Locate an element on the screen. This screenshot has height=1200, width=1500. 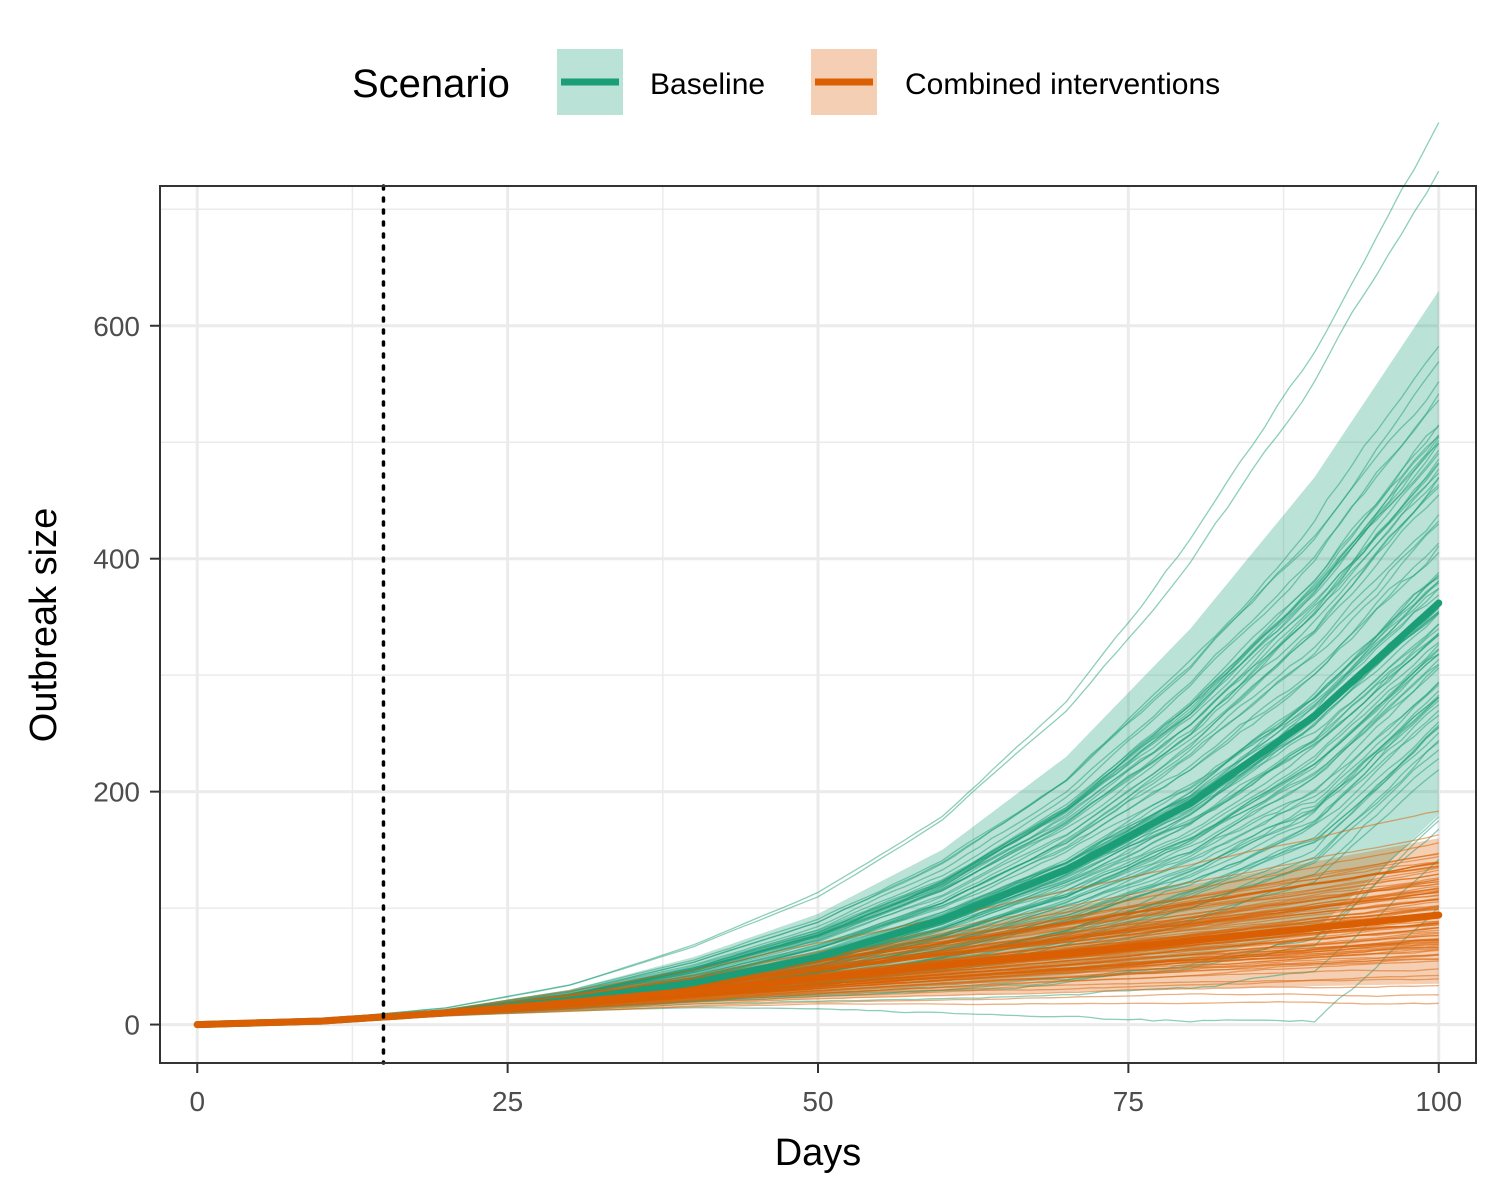
x-tick-label: 100 is located at coordinates (1438, 1101).